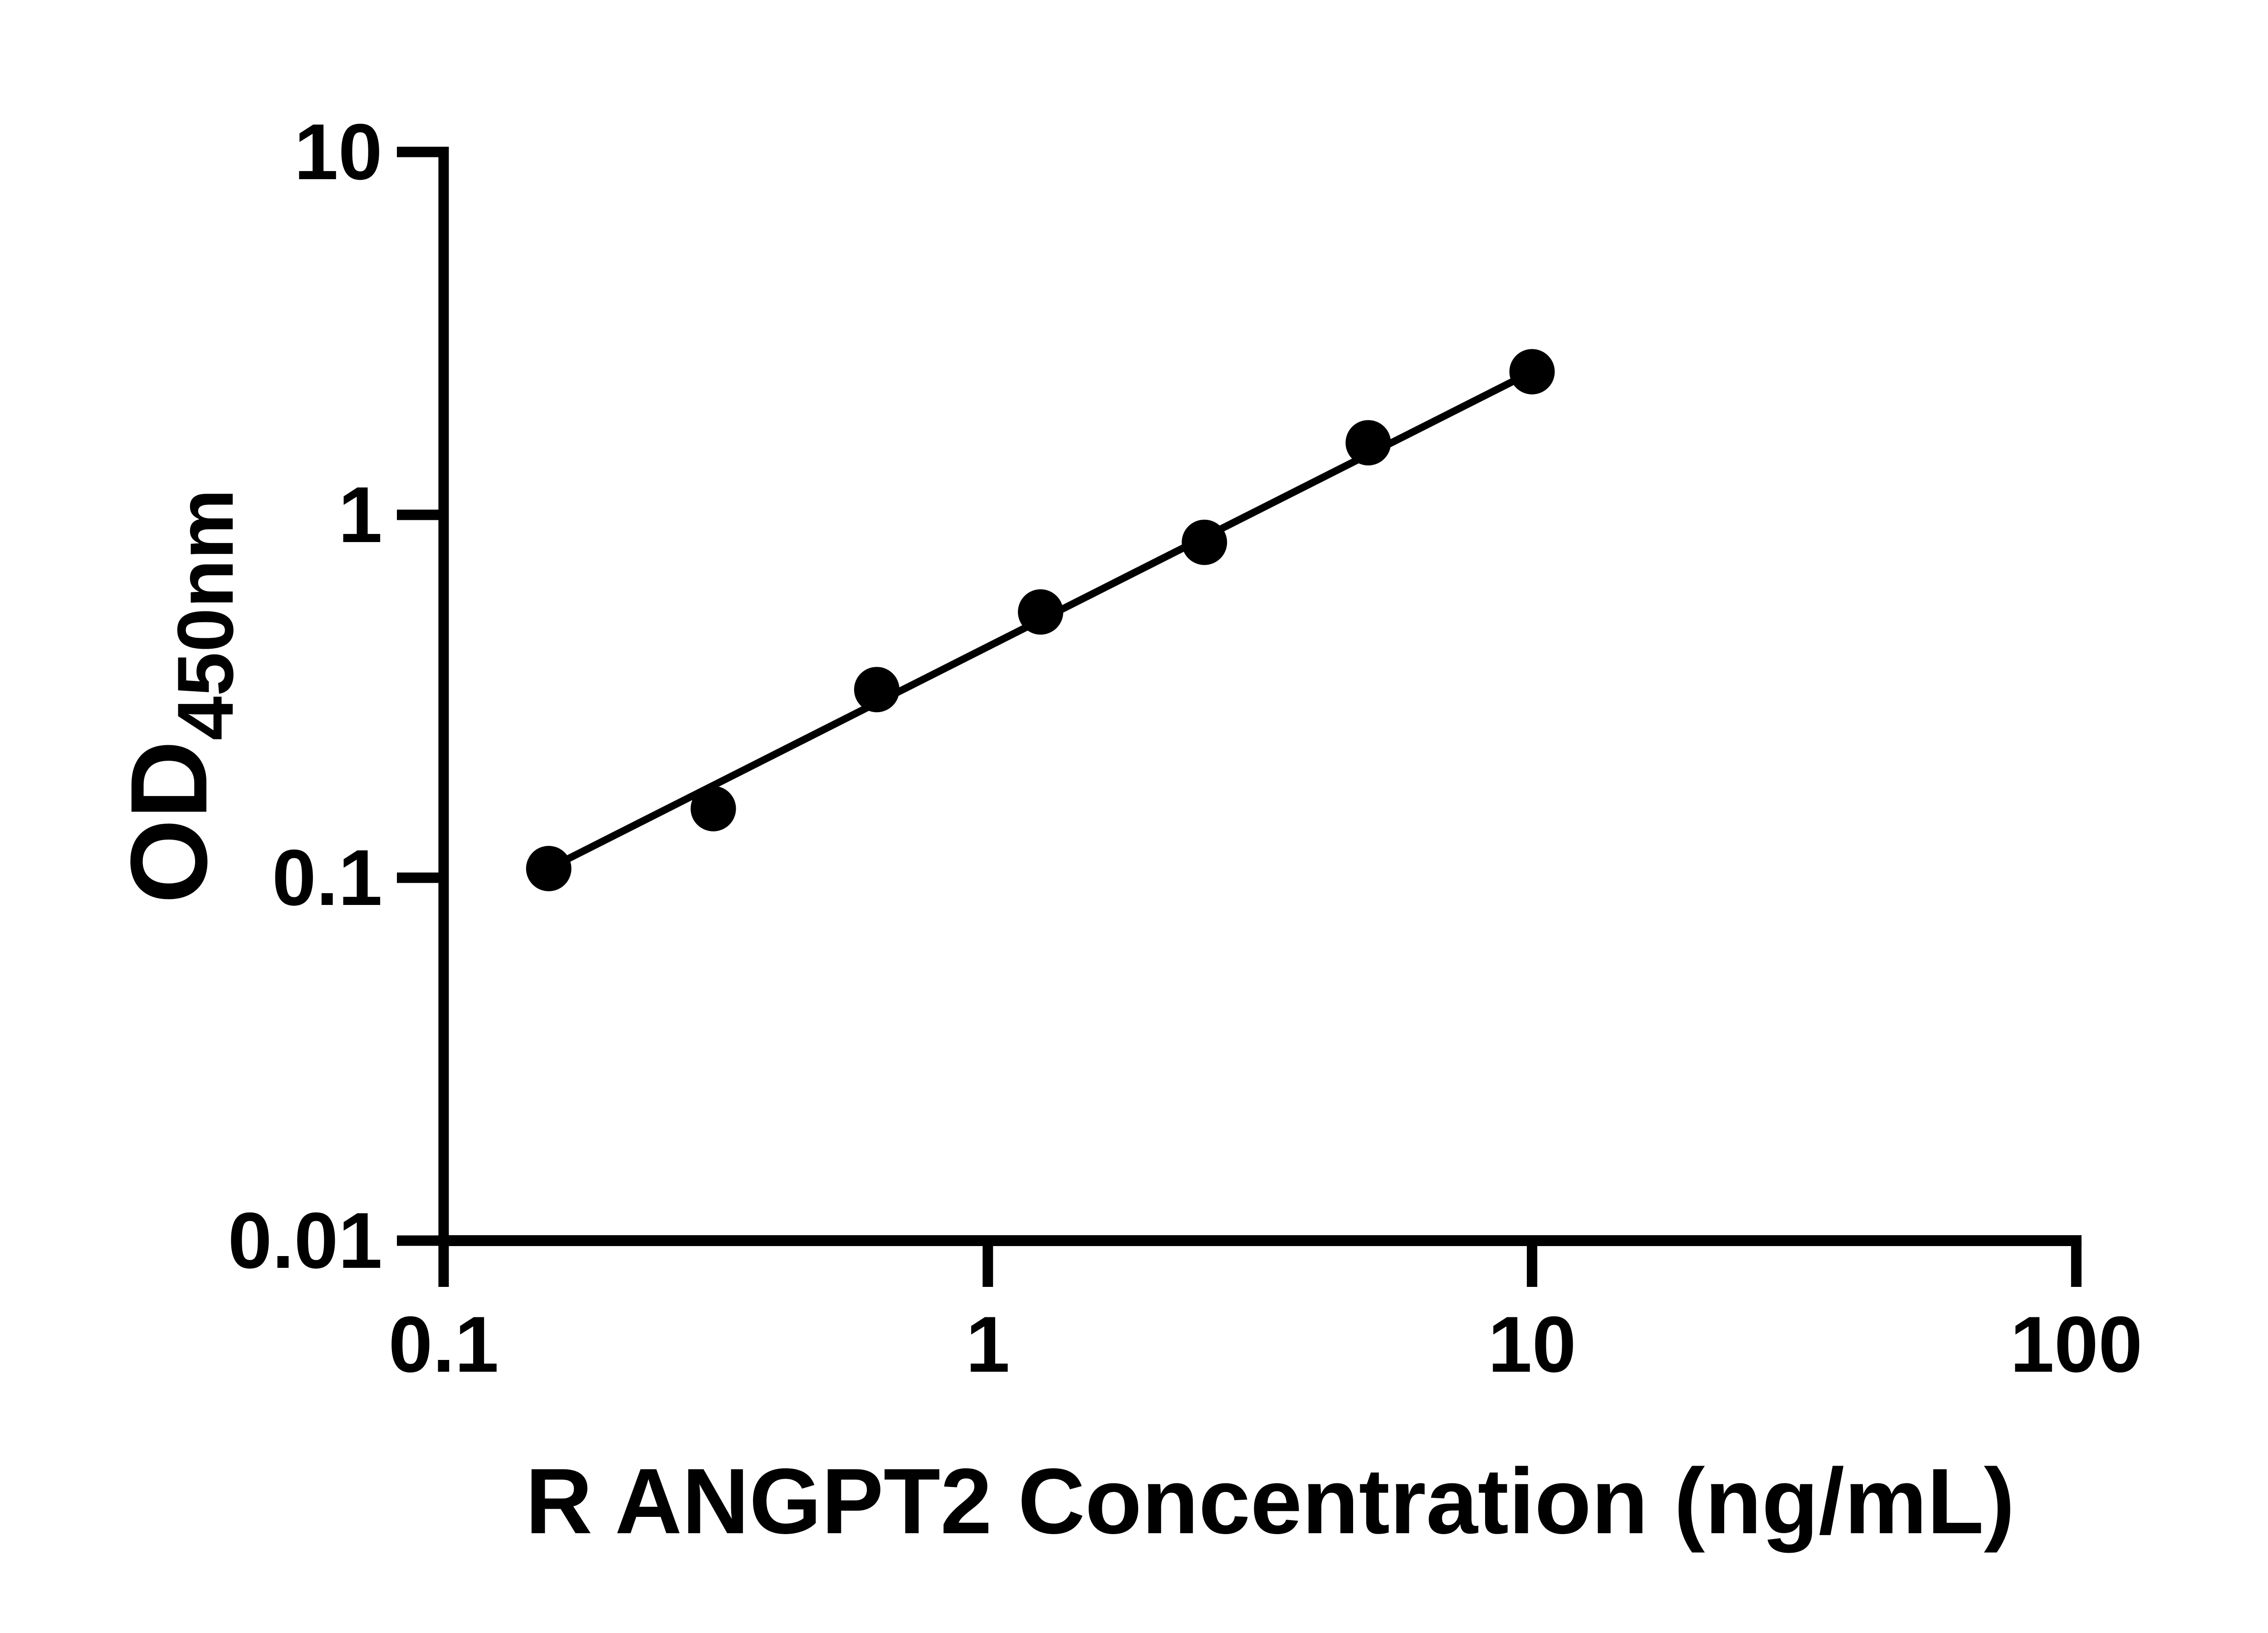 Image resolution: width=2268 pixels, height=1633 pixels. I want to click on x-tick-labels-group: 0.1 1 10 100, so click(1265, 1345).